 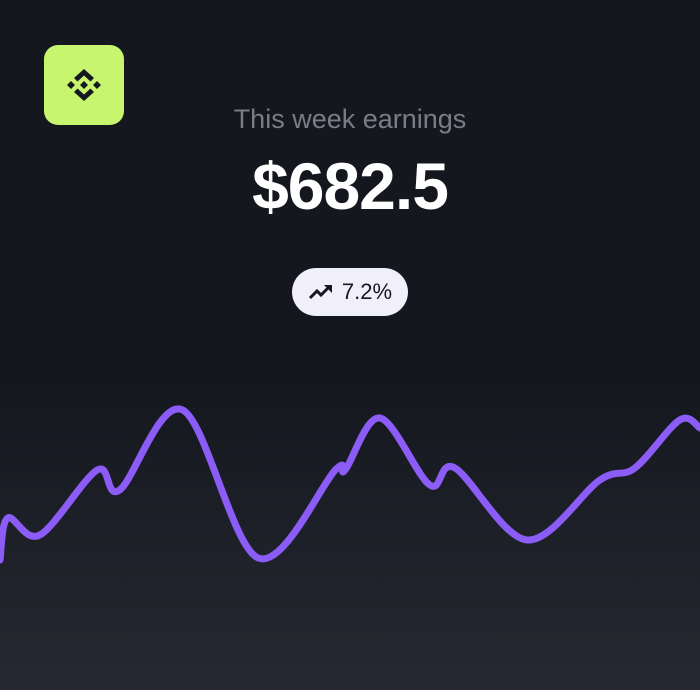 I want to click on trending-up-icon, so click(x=320, y=292).